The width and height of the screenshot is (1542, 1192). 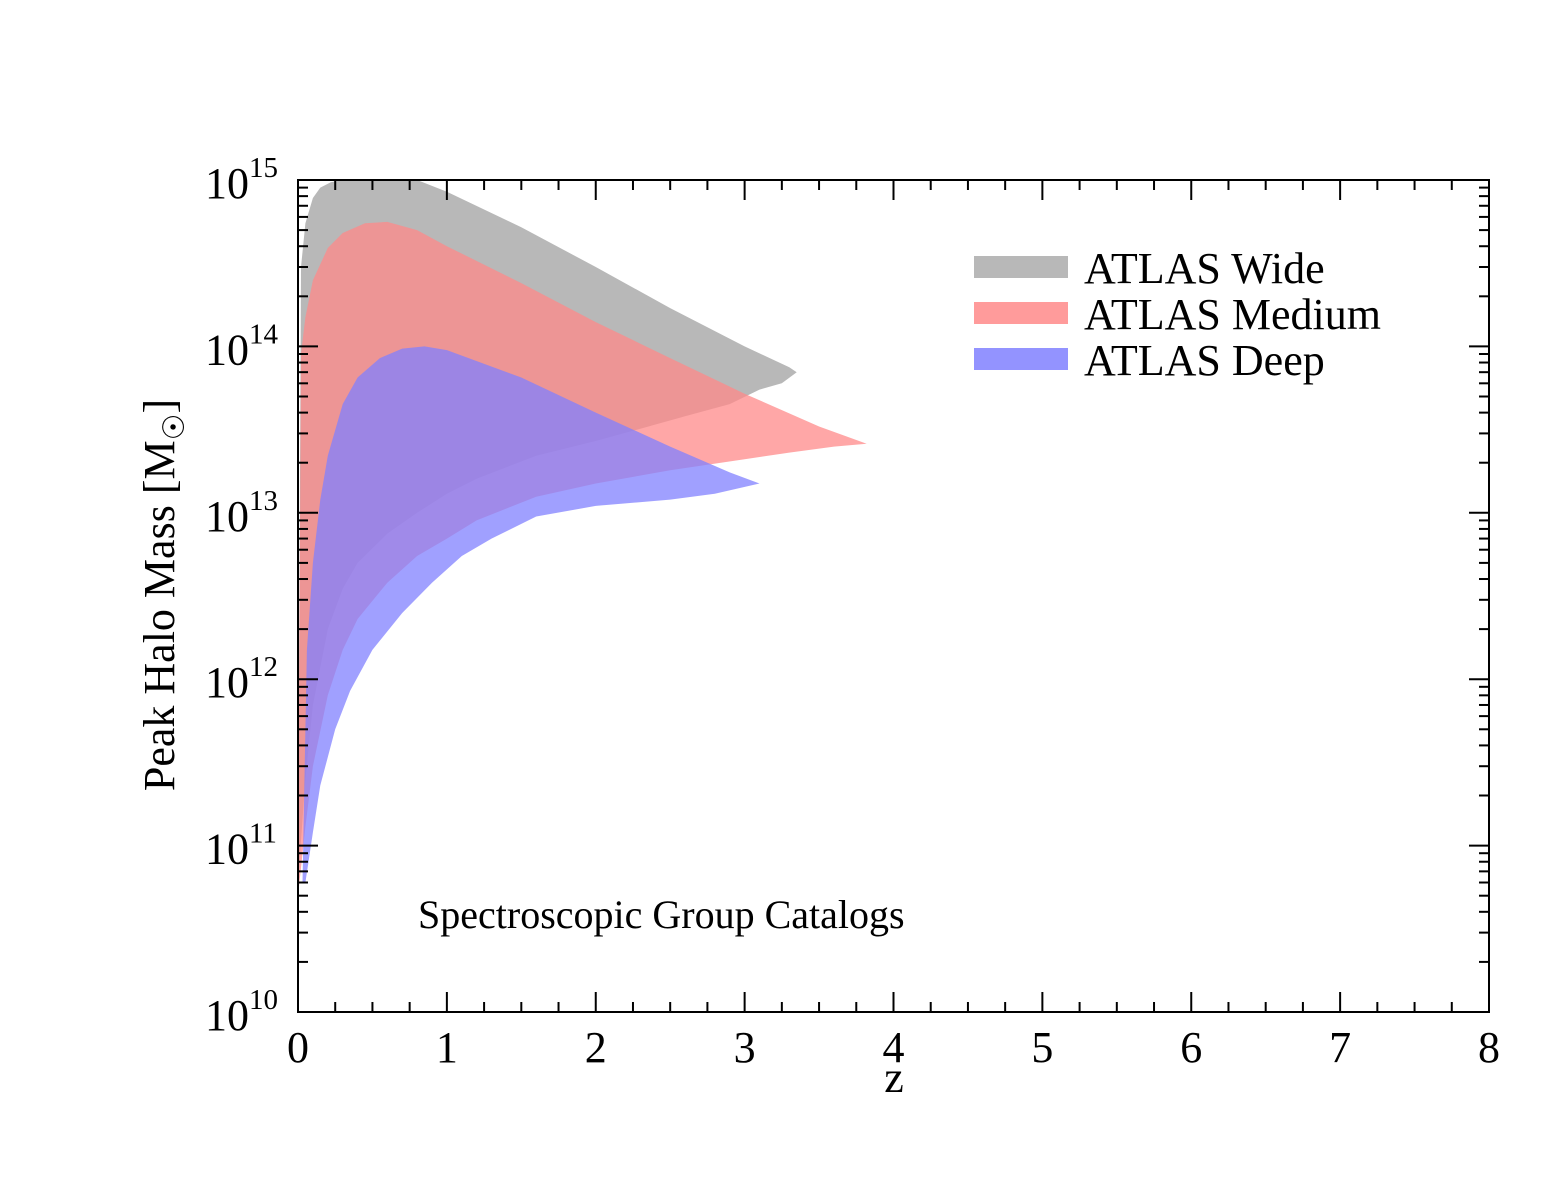 I want to click on x-tick-label: 5, so click(x=1042, y=1047).